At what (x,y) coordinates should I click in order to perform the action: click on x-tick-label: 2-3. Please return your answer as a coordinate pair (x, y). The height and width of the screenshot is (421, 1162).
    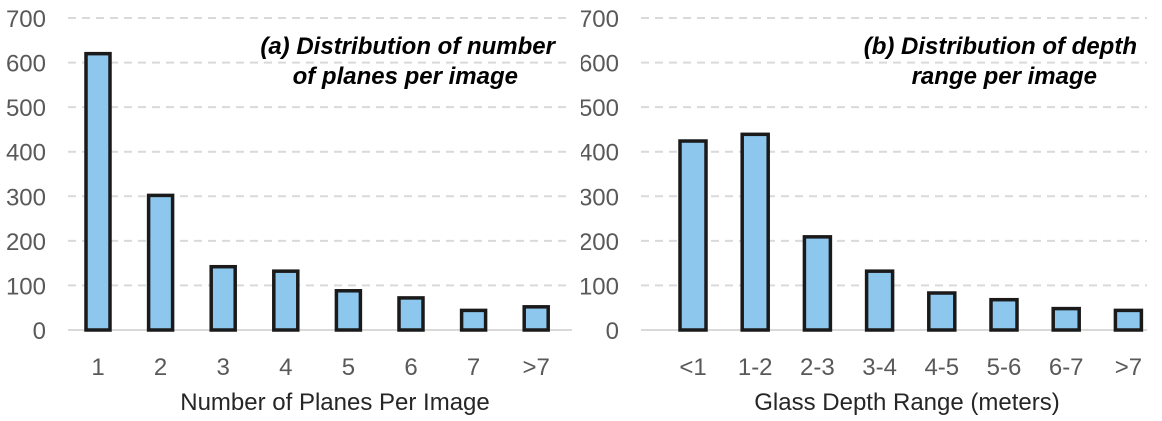
    Looking at the image, I should click on (817, 367).